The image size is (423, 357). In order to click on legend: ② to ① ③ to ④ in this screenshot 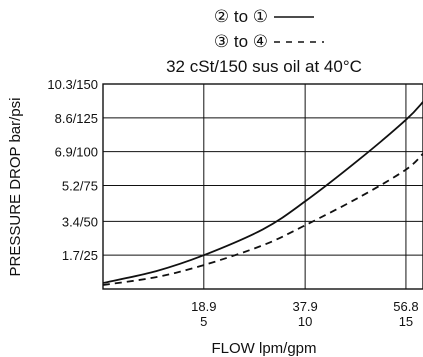, I will do `click(269, 29)`.